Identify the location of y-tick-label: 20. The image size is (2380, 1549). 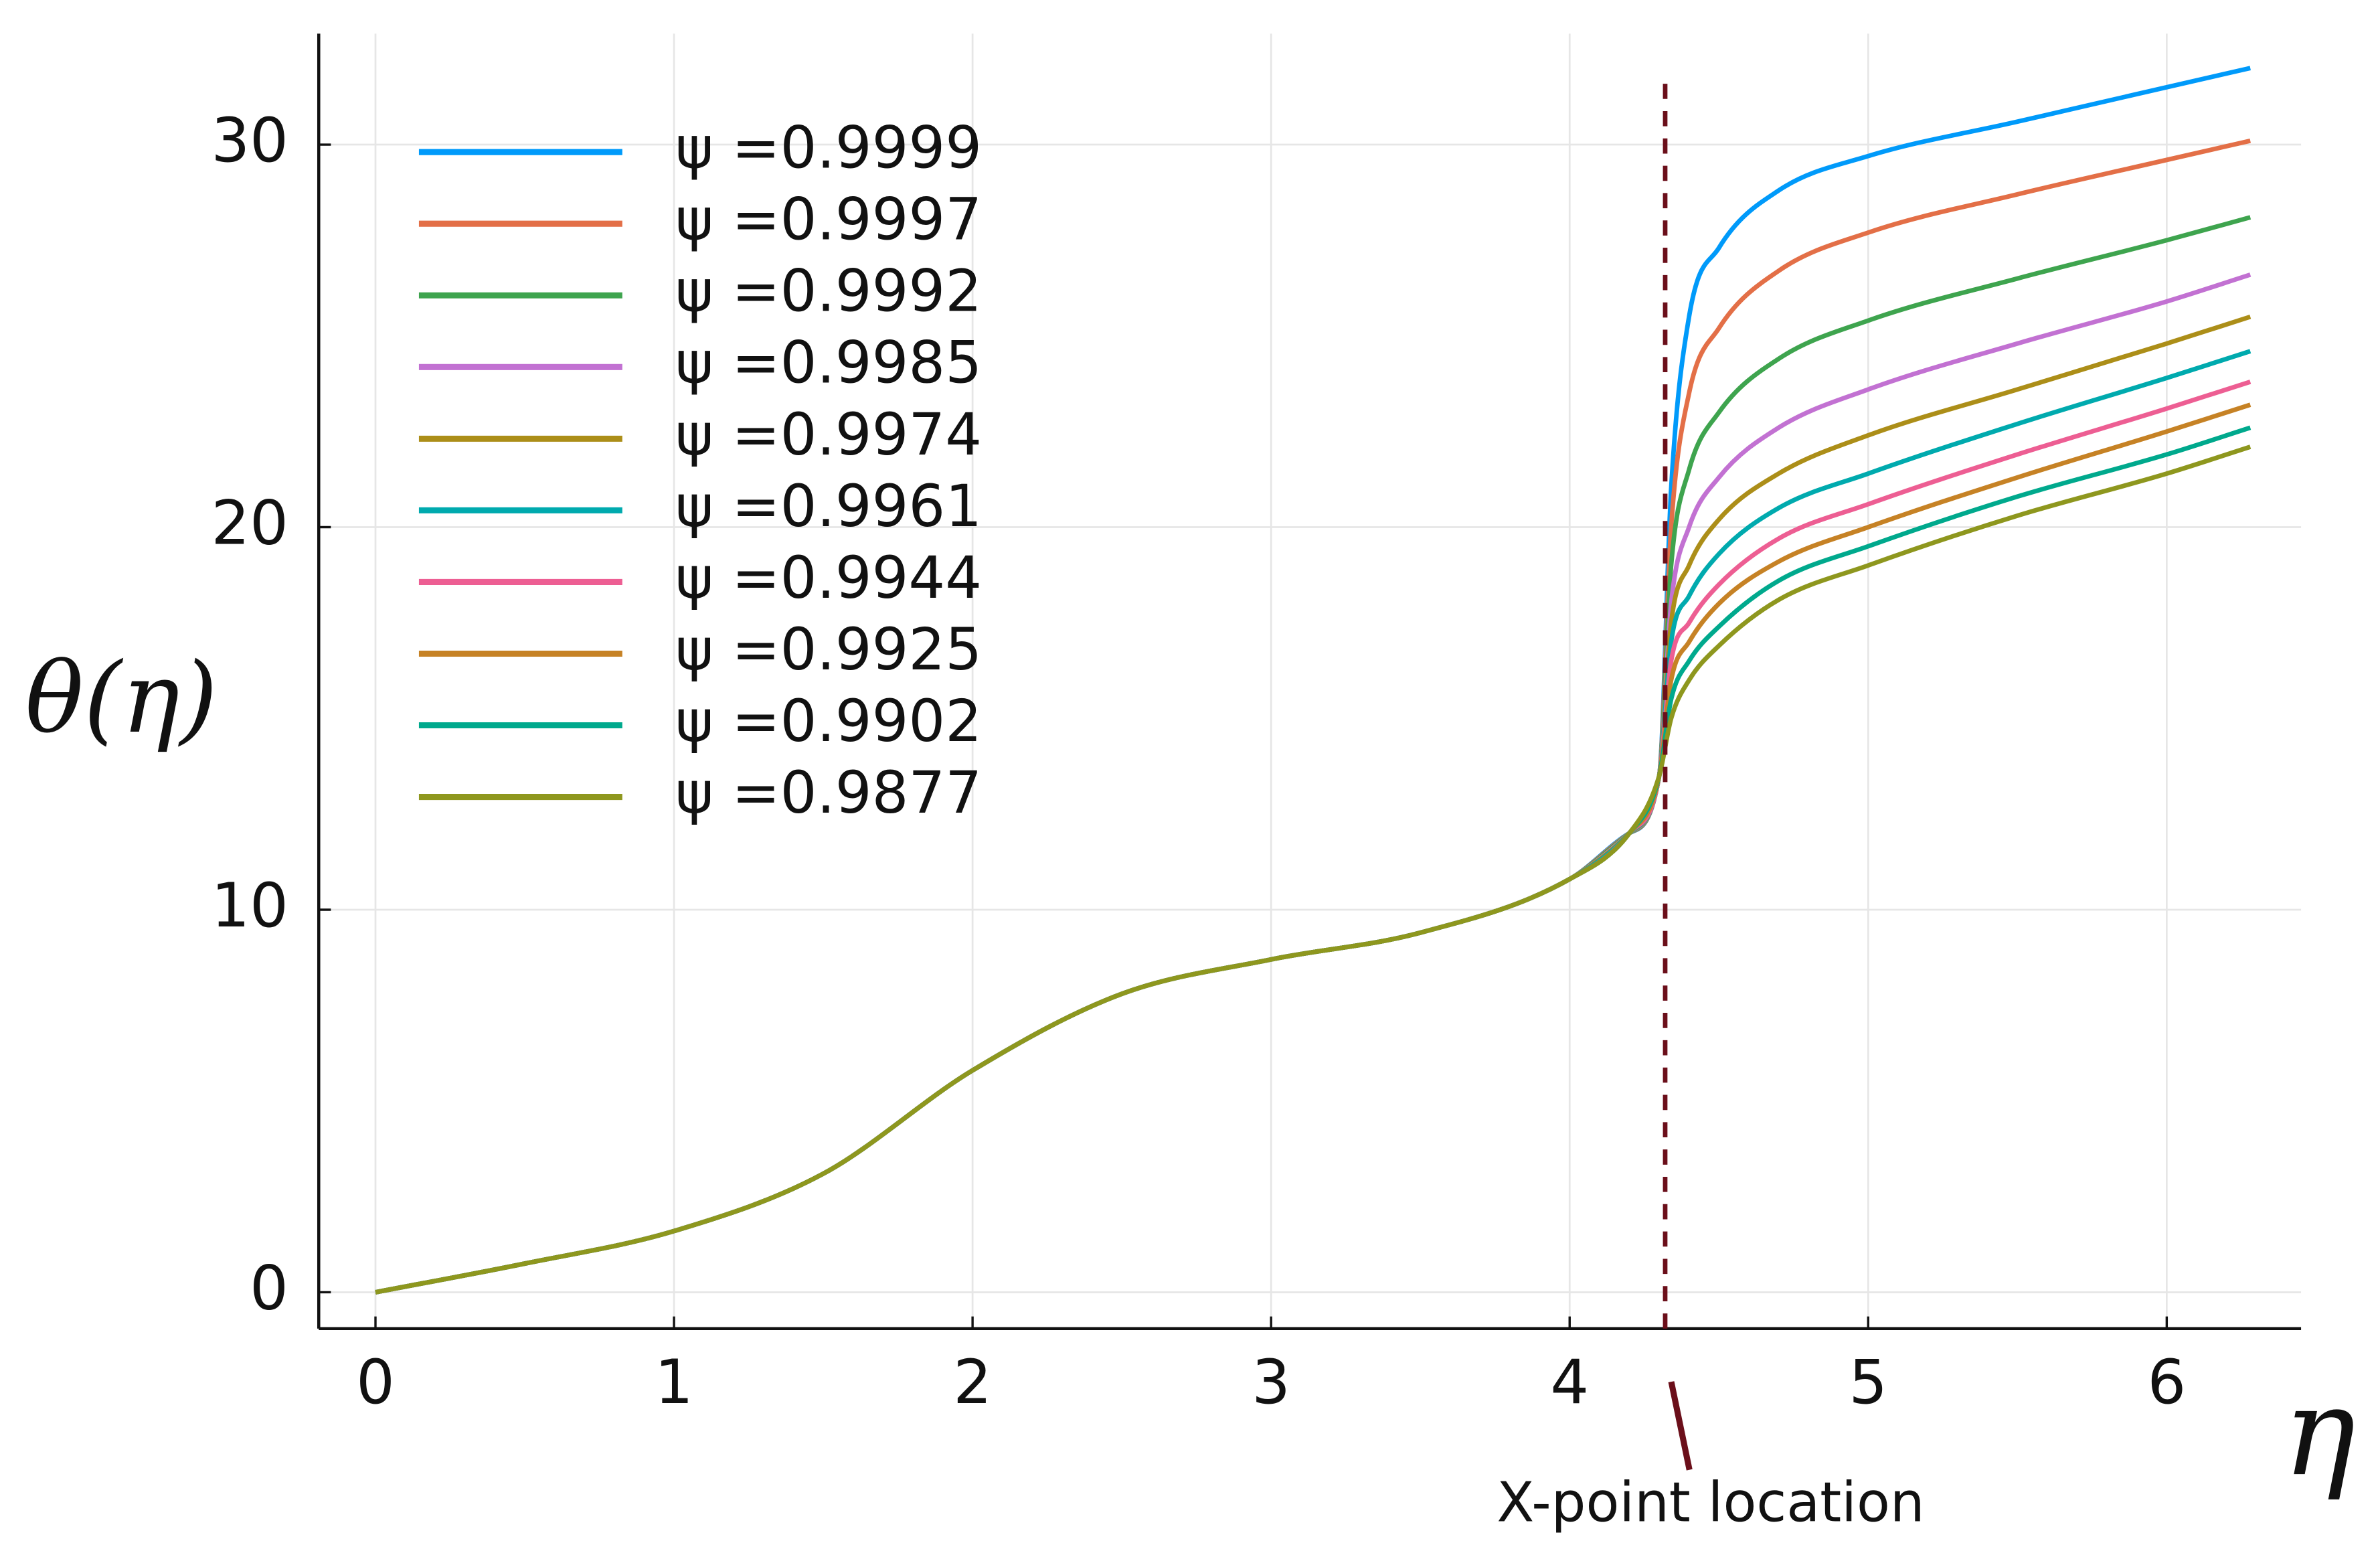
(250, 523).